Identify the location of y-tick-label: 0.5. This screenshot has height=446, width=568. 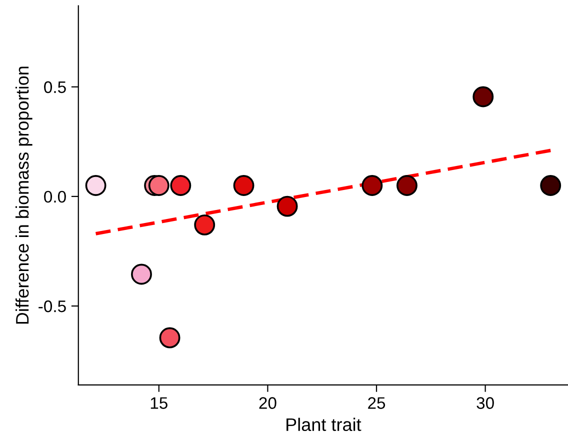
(55, 87).